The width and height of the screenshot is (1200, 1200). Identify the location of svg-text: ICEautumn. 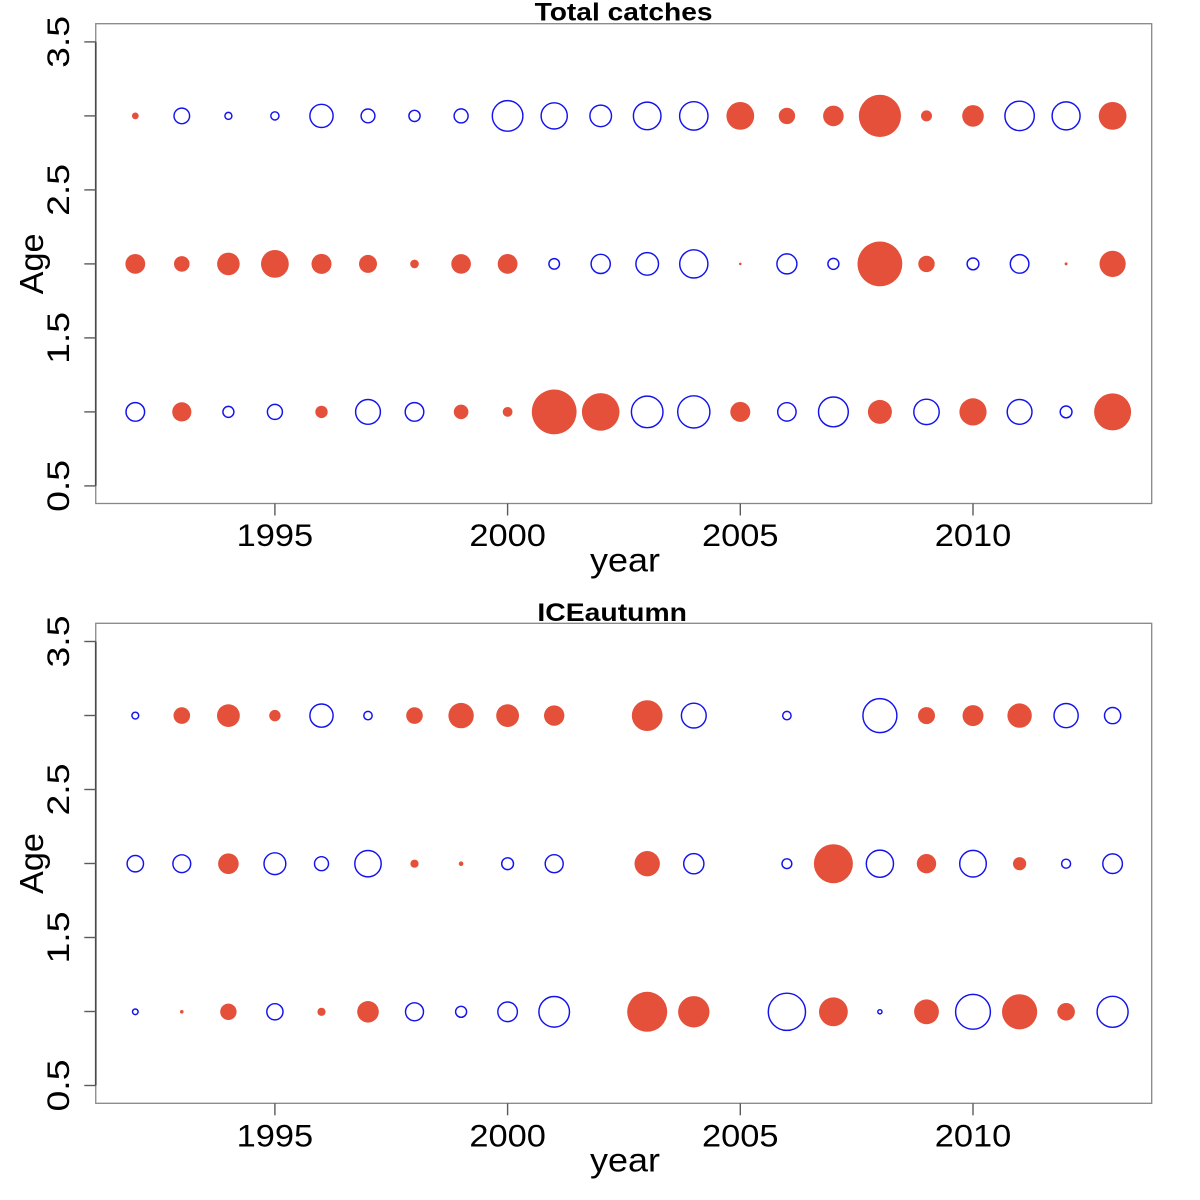
(612, 613).